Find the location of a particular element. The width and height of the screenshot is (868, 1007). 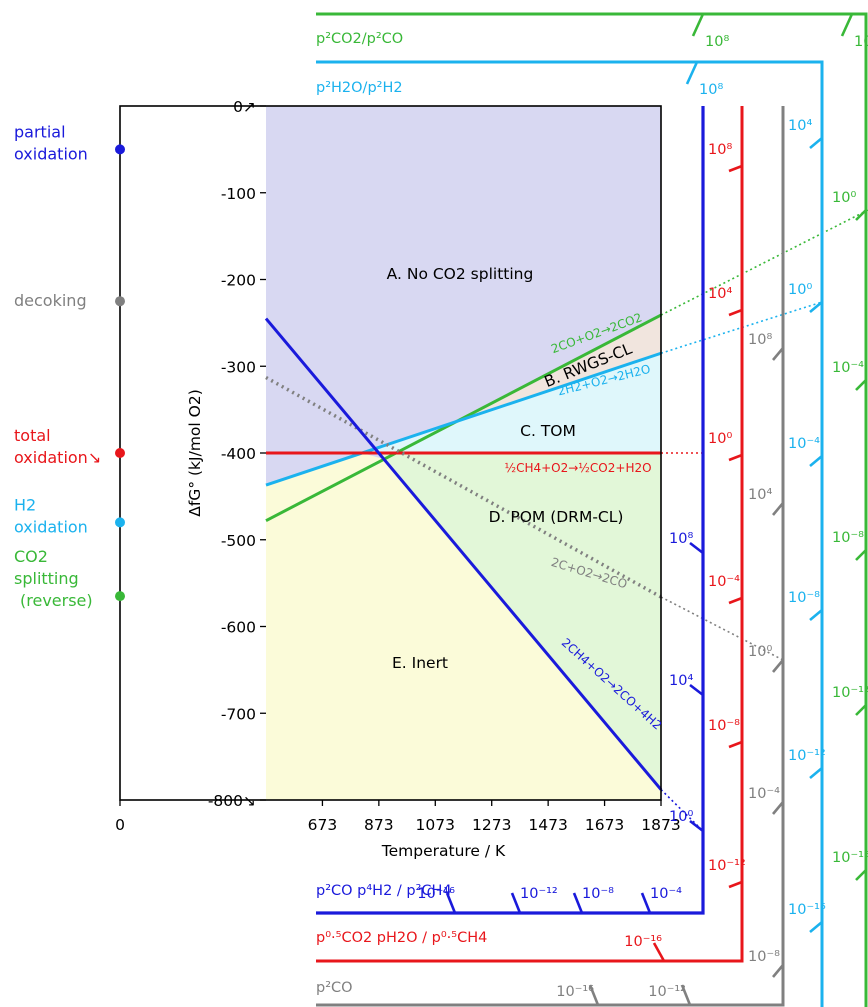

nomo-red-ticklabel-b-0: 10⁻¹⁶ is located at coordinates (643, 942).